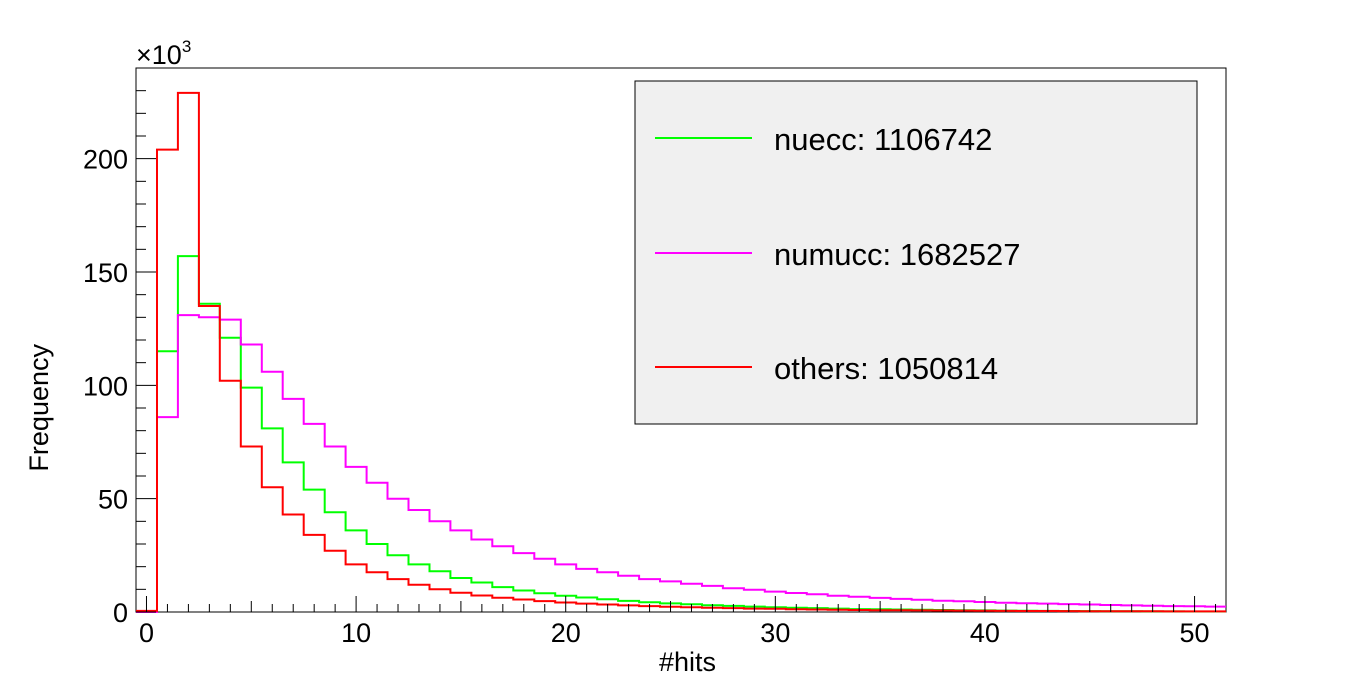 The image size is (1362, 680). I want to click on x-tick-label: 40, so click(985, 633).